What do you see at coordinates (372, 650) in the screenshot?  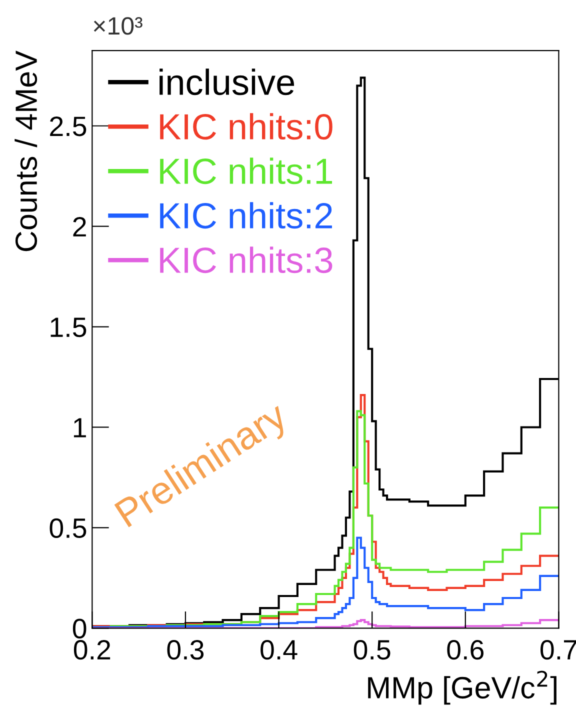 I see `x-tick-label: 0.5` at bounding box center [372, 650].